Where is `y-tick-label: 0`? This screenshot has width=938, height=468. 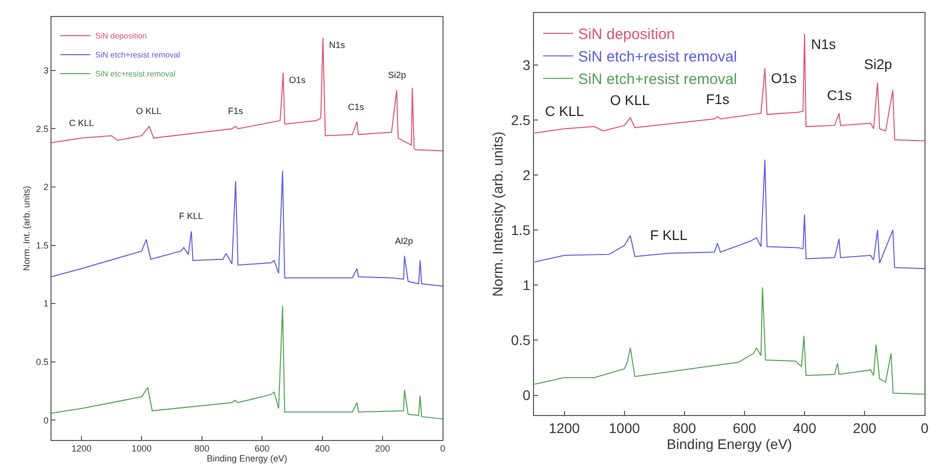 y-tick-label: 0 is located at coordinates (526, 395).